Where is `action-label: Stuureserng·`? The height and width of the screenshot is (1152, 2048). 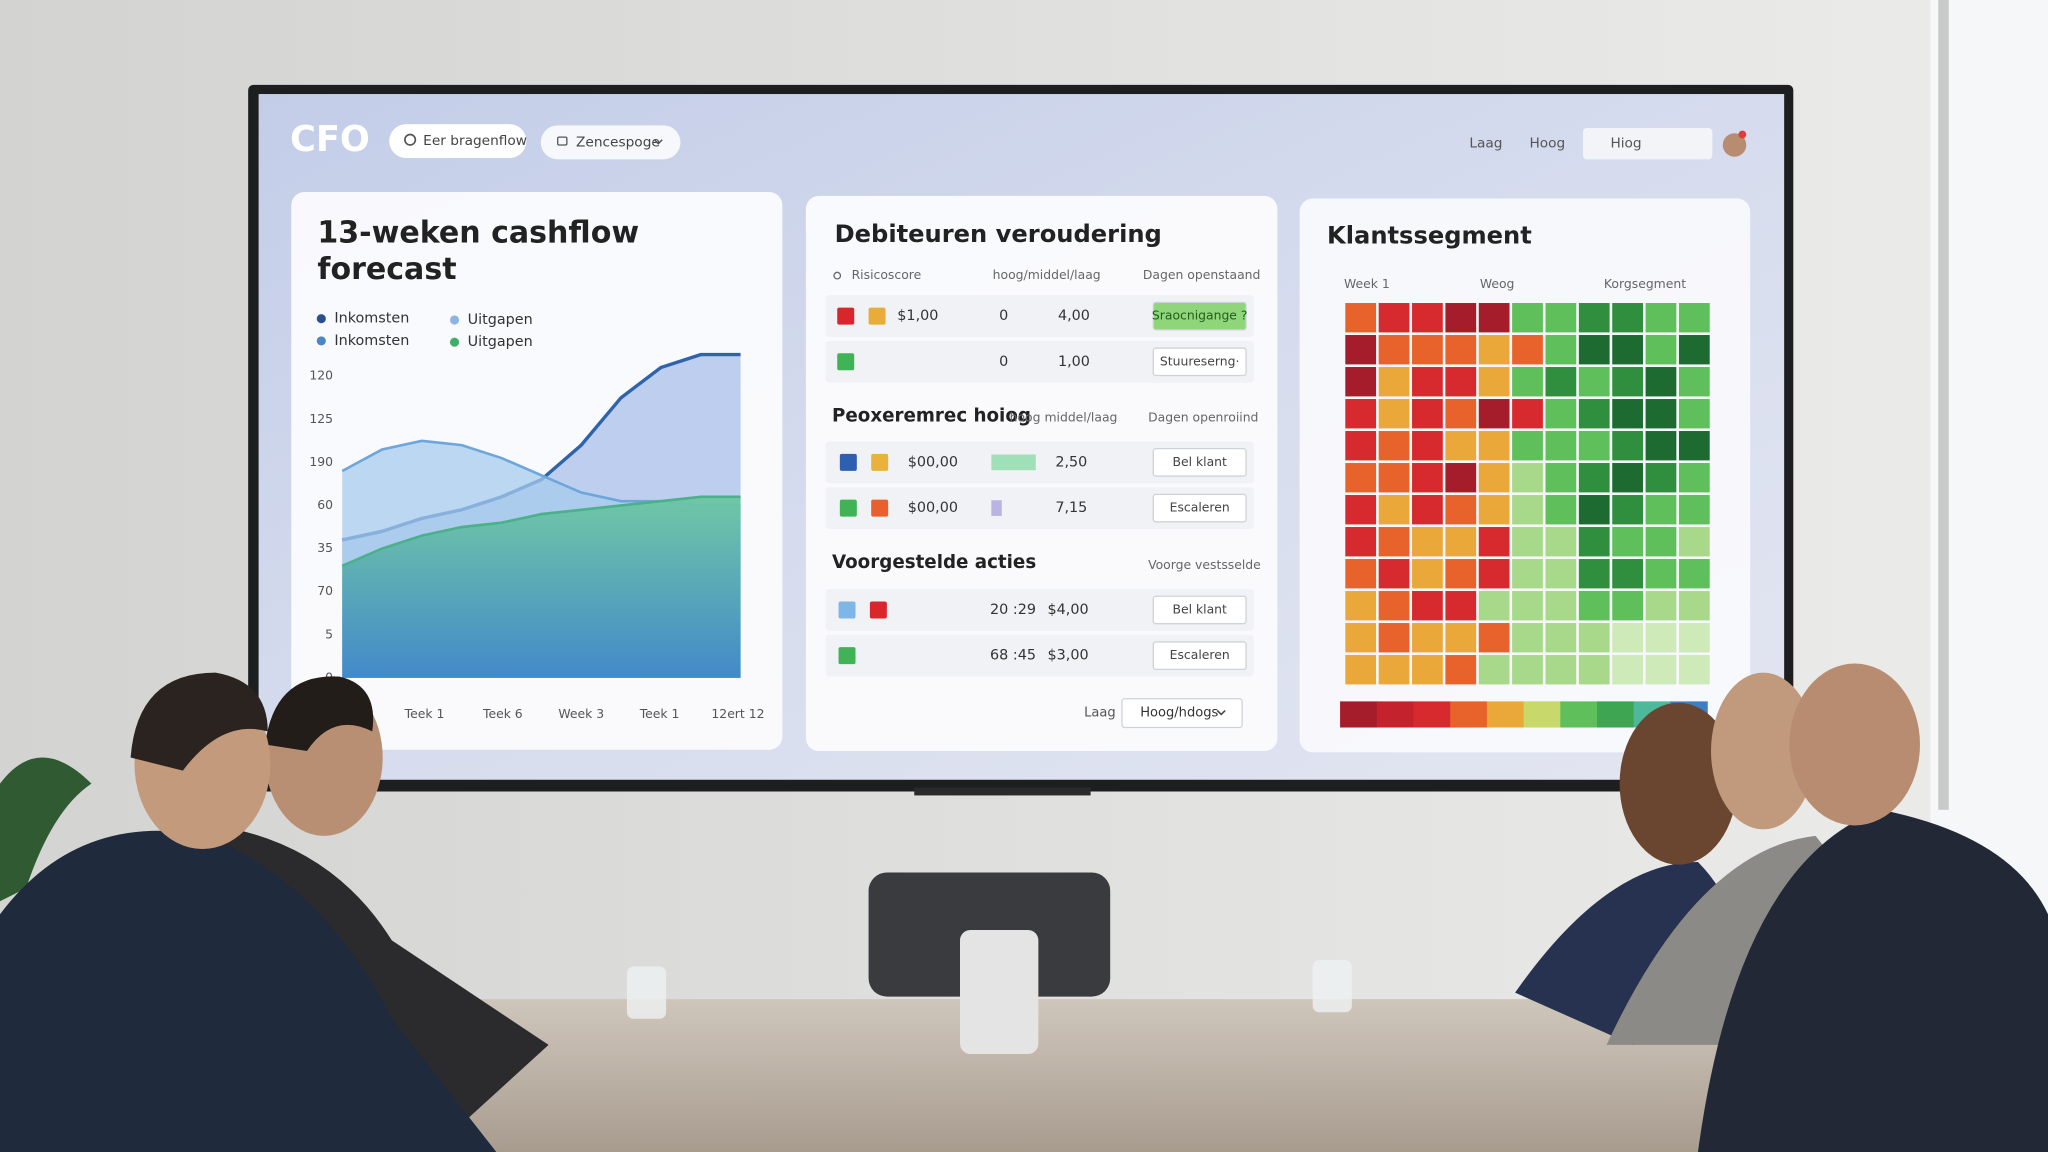 action-label: Stuureserng· is located at coordinates (1200, 360).